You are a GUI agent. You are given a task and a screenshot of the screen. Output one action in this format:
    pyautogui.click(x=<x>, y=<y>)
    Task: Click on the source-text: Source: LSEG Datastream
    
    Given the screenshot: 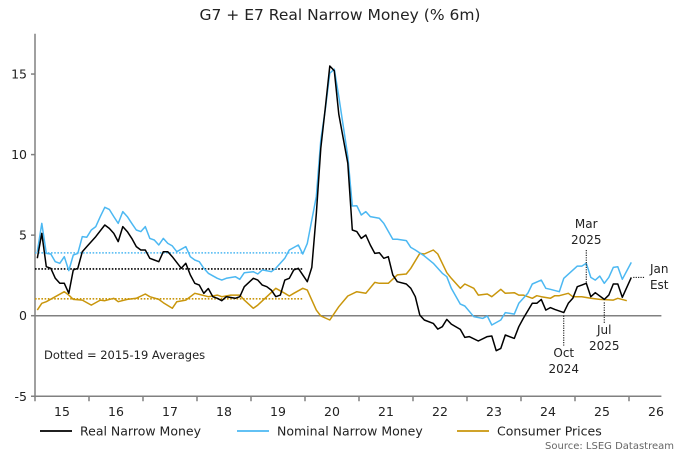 What is the action you would take?
    pyautogui.click(x=609, y=446)
    